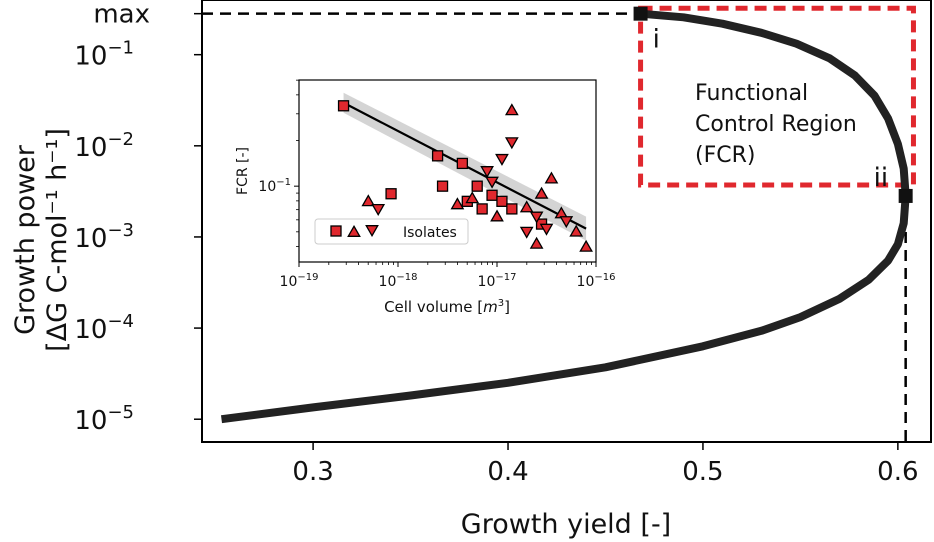  Describe the element at coordinates (57, 240) in the screenshot. I see `y-axis-label-line2: [ΔG C-mol⁻¹ h⁻¹]` at that location.